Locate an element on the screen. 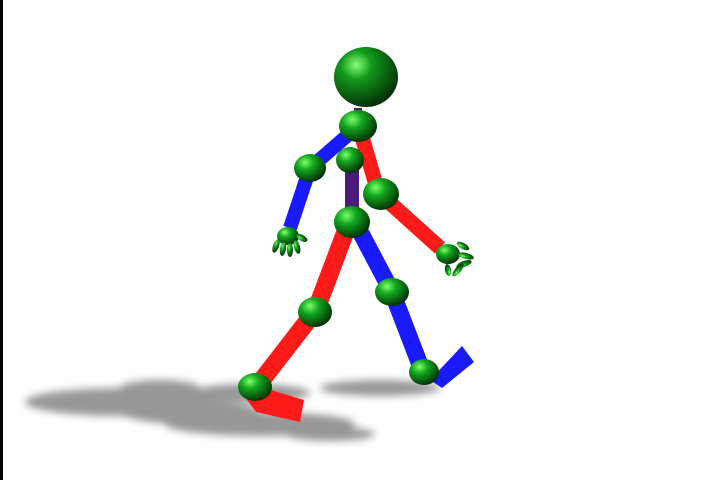 The image size is (720, 480). head is located at coordinates (366, 77).